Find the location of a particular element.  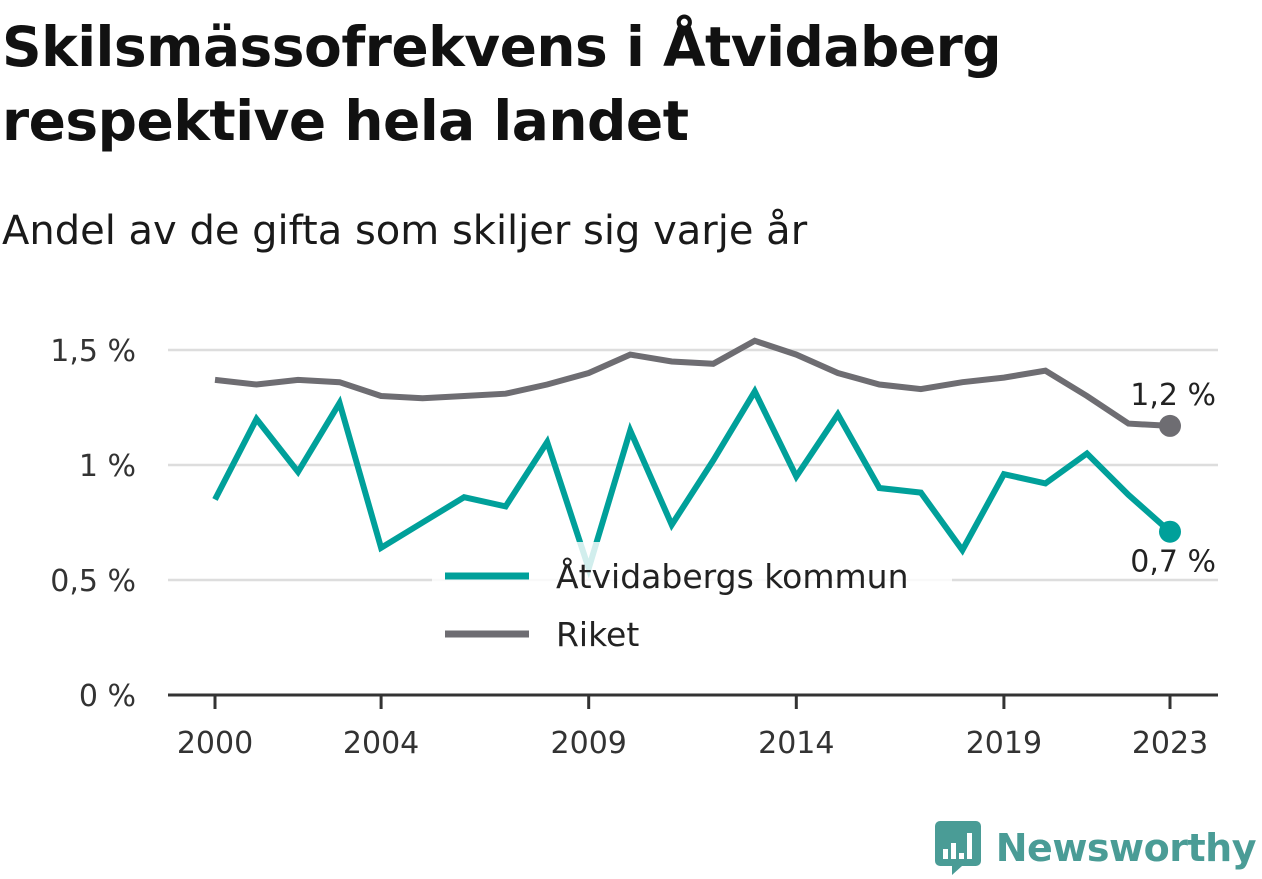

x-tick-label: 2004 is located at coordinates (381, 743).